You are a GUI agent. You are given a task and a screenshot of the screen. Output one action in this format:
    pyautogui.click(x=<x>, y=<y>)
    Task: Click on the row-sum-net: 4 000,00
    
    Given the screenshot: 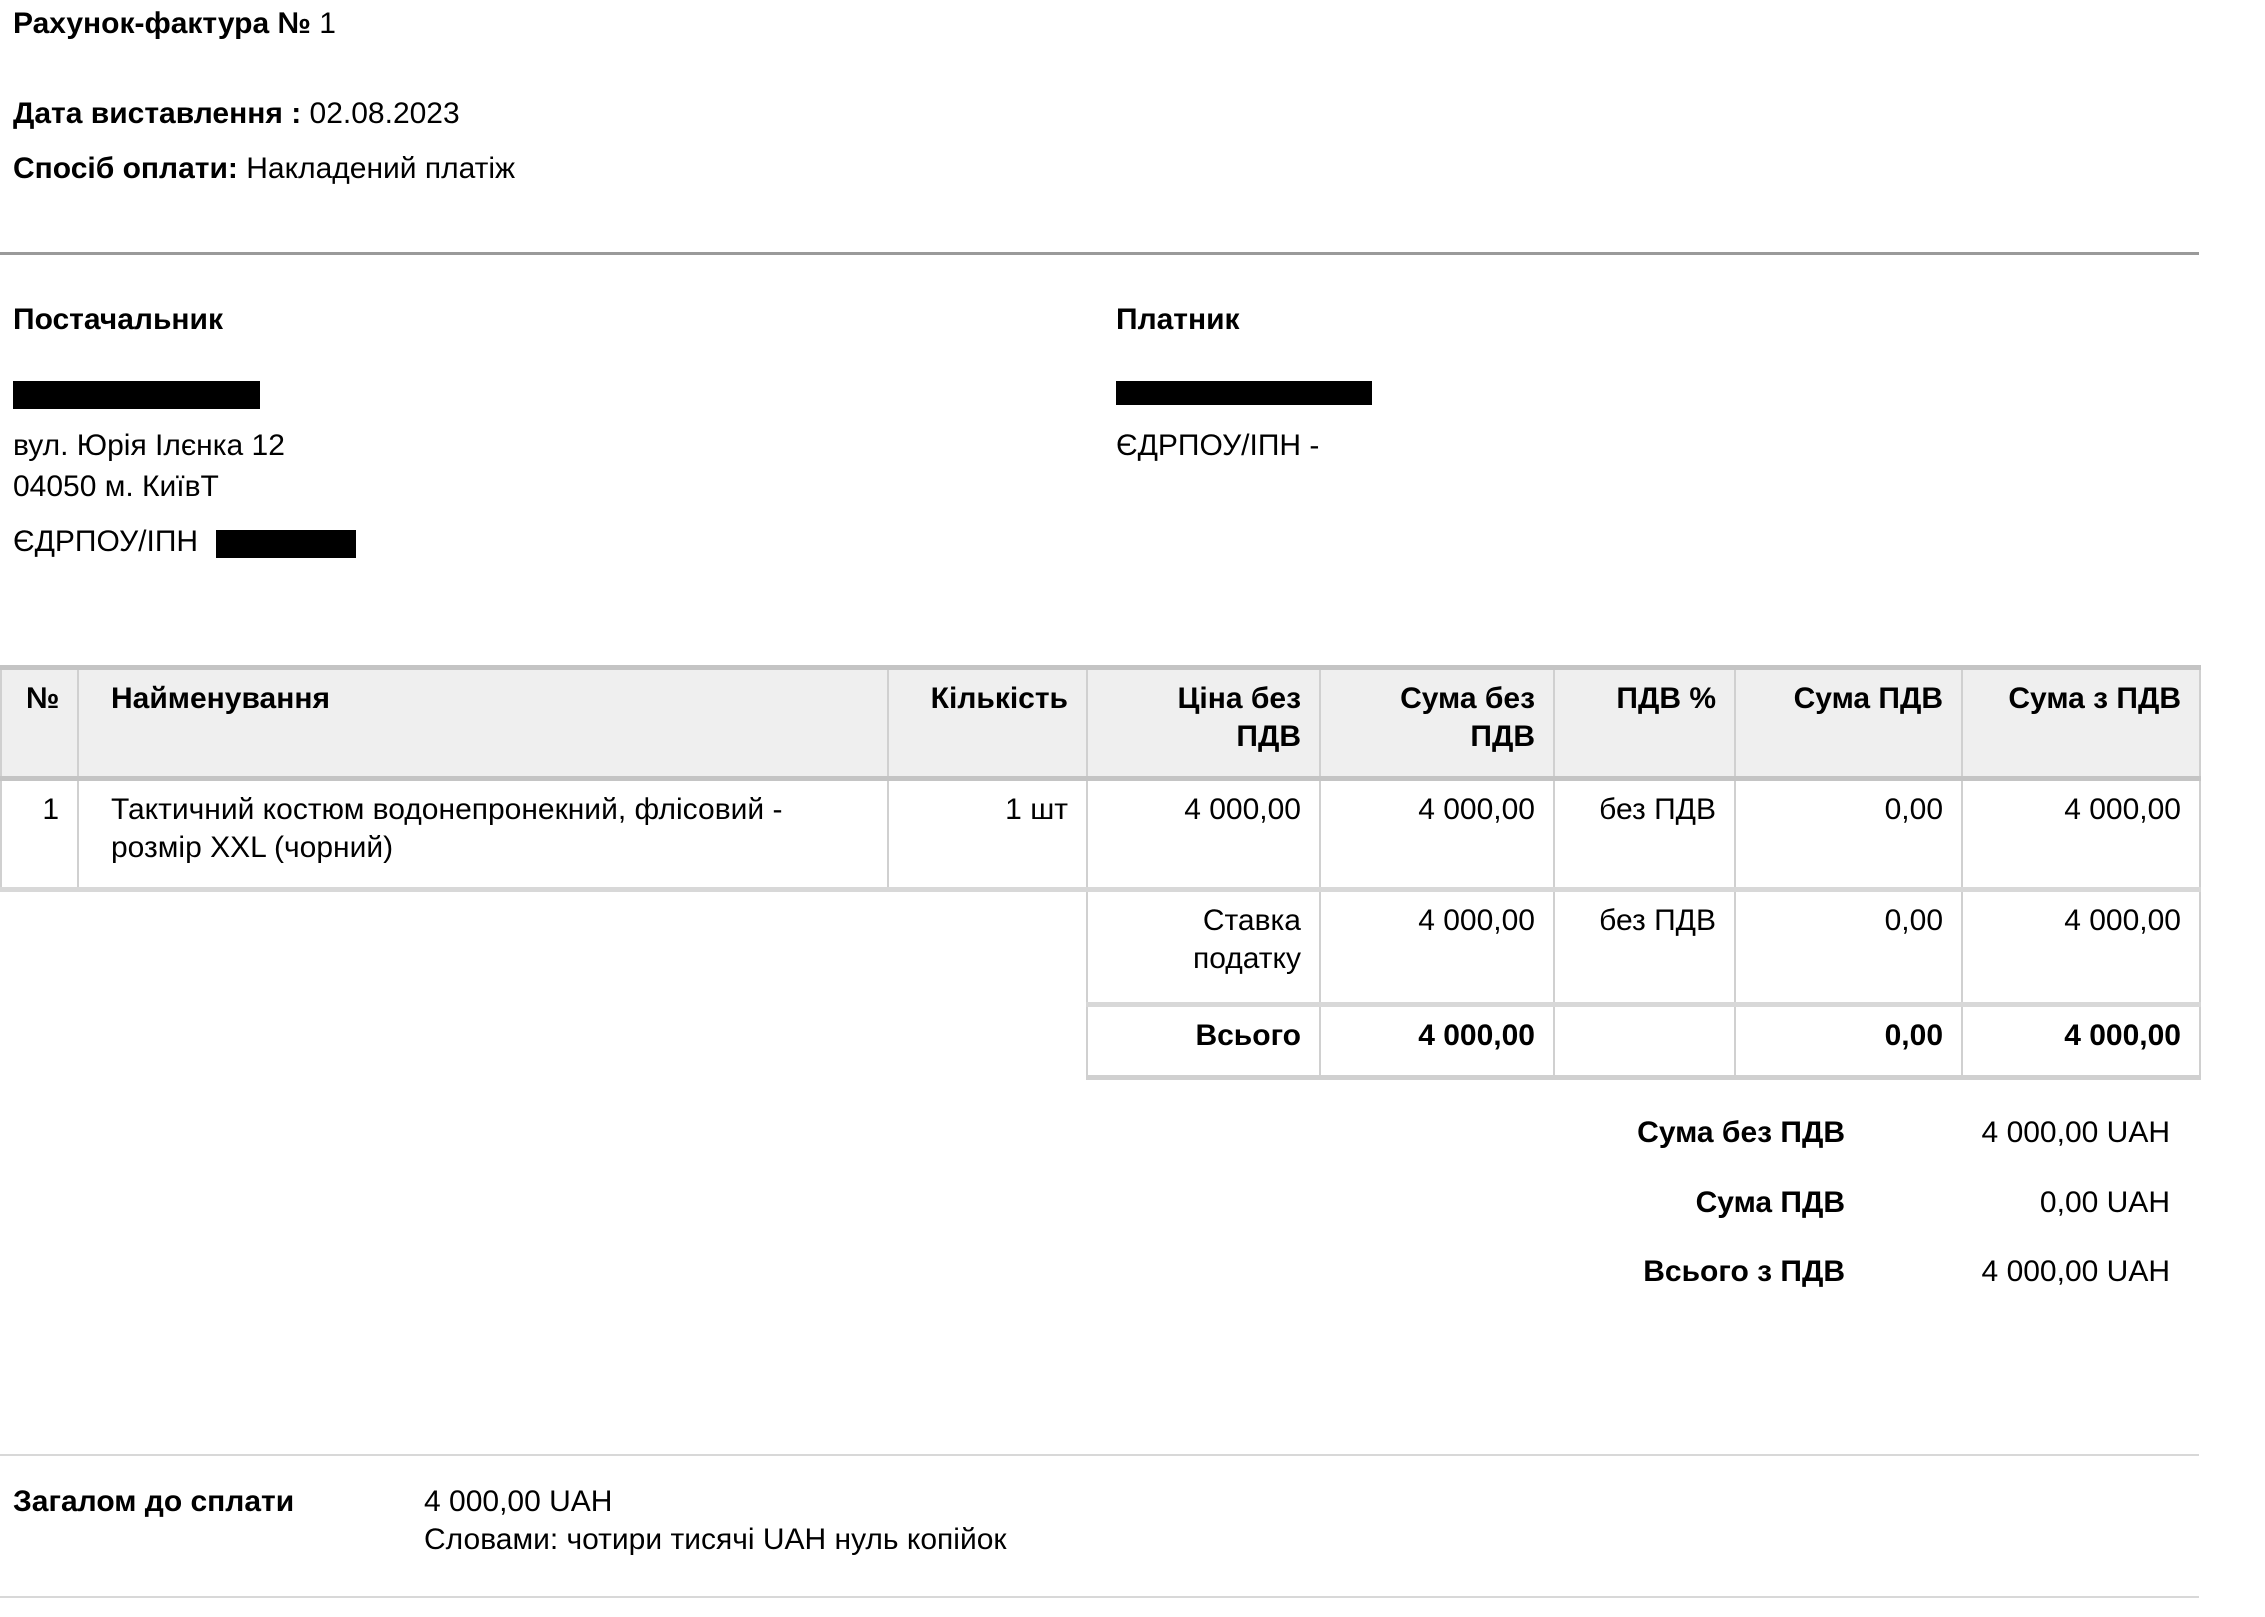 What is the action you would take?
    pyautogui.click(x=1437, y=834)
    